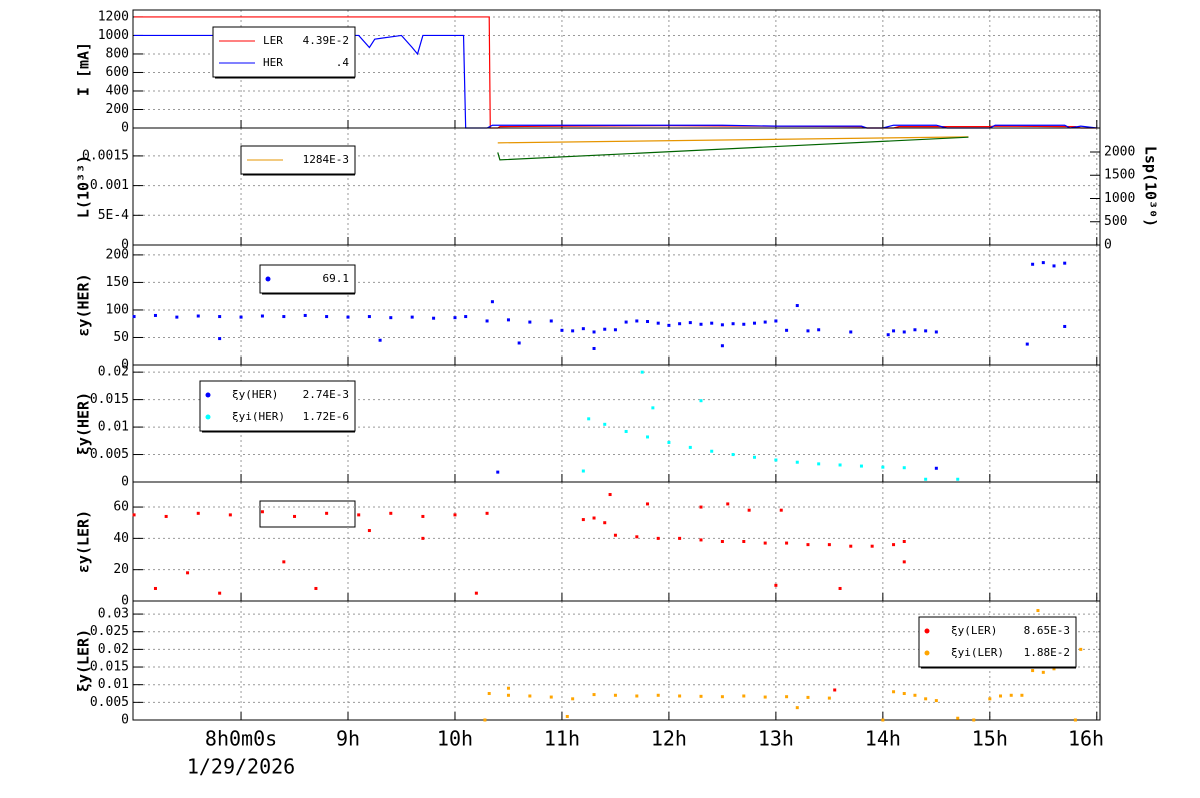  I want to click on x-tick-label: 15h, so click(990, 739).